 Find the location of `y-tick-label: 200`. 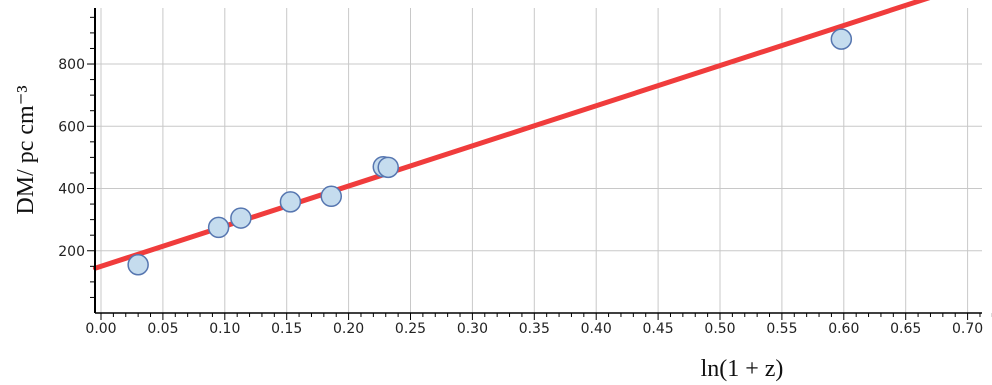

y-tick-label: 200 is located at coordinates (71, 252).